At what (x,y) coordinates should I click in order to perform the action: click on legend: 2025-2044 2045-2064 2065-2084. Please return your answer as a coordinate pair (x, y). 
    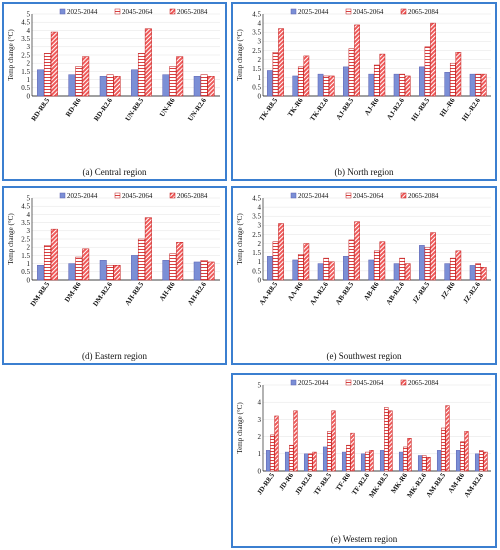
    Looking at the image, I should click on (364, 196).